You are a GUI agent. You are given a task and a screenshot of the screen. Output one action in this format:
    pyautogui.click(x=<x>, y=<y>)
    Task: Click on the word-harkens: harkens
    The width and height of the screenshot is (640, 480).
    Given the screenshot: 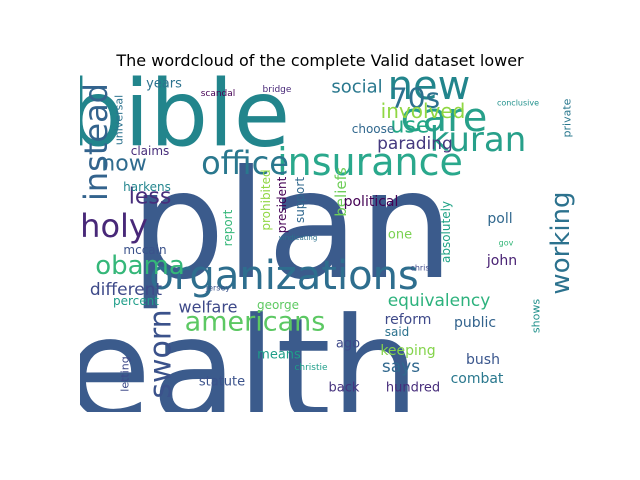 What is the action you would take?
    pyautogui.click(x=147, y=187)
    